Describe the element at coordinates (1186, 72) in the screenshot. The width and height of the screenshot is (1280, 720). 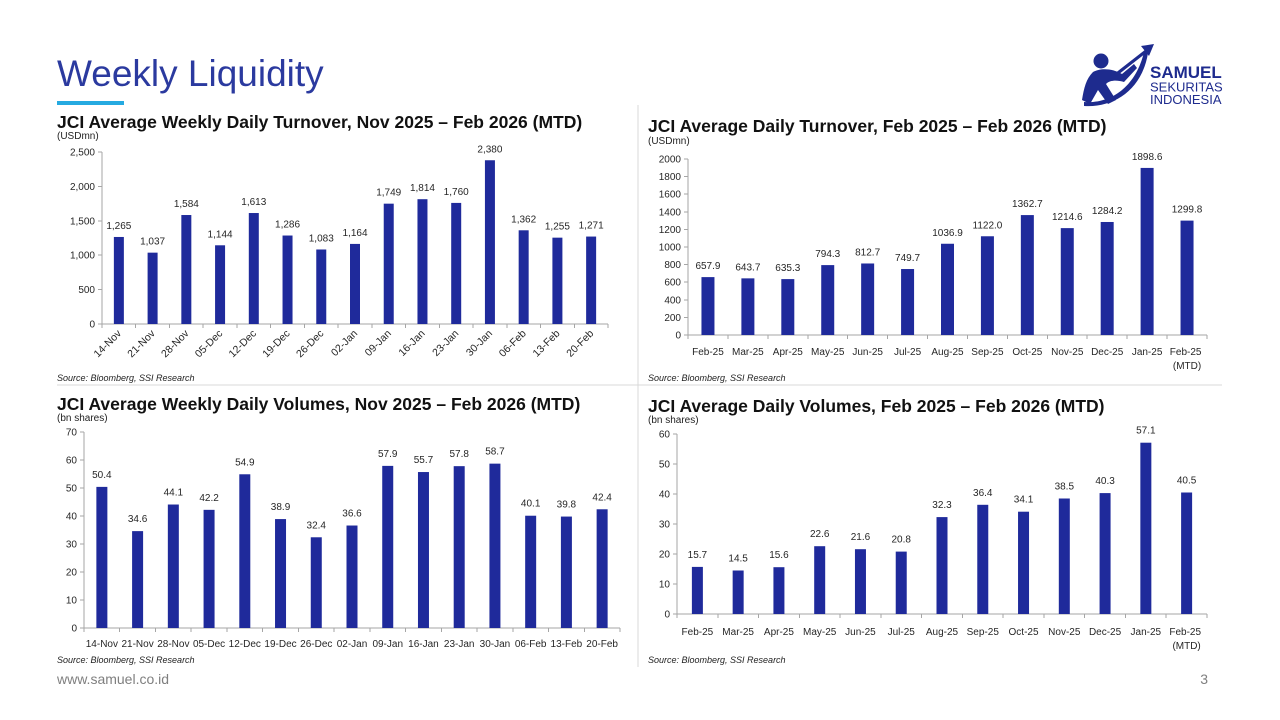
I see `logo-name: SAMUEL` at that location.